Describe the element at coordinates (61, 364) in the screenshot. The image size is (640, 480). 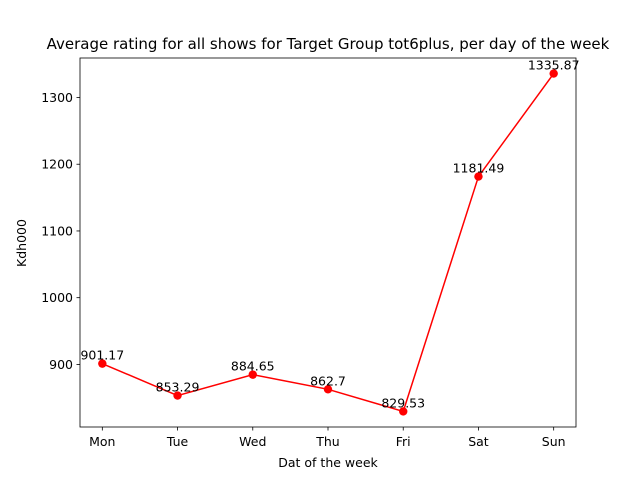
I see `y-tick-label: 900` at that location.